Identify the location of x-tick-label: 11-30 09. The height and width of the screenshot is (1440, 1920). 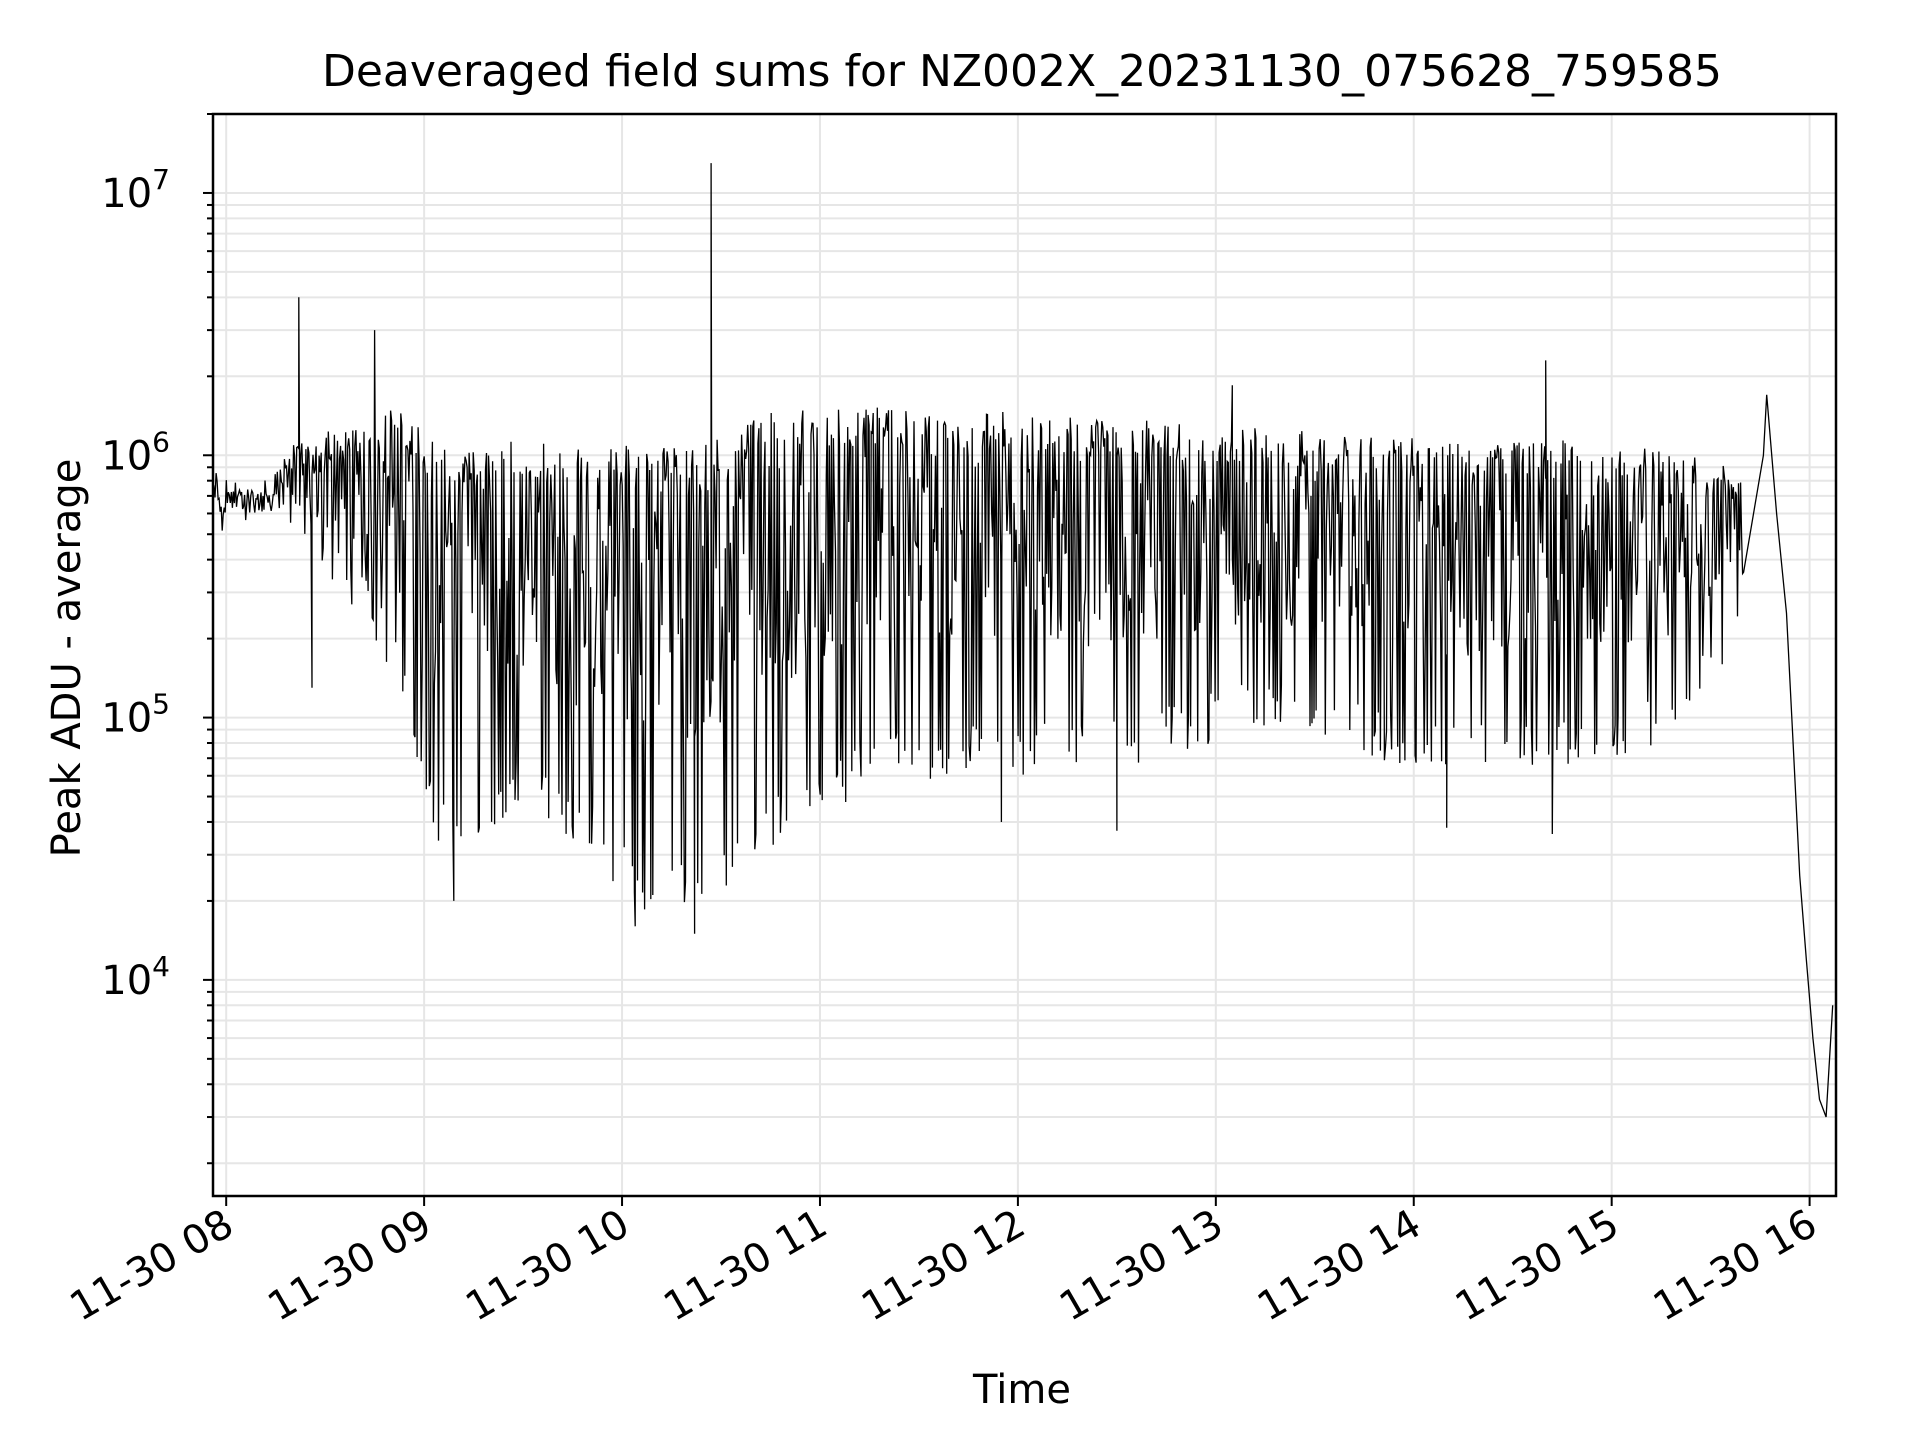
(349, 1266).